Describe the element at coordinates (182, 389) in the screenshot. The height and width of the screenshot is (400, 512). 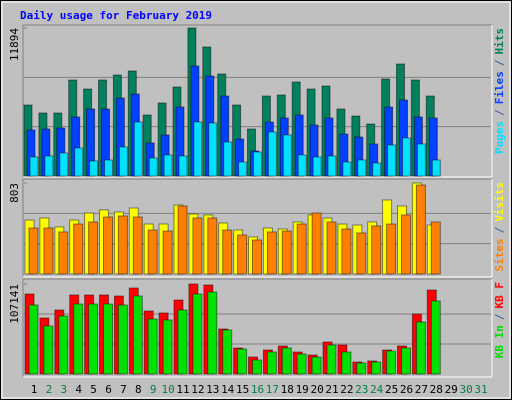
I see `x-tick-label: 11` at that location.